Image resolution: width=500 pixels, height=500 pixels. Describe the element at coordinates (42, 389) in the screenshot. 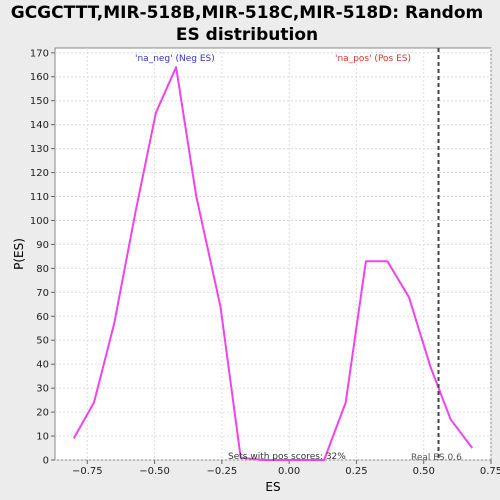

I see `y-tick-label: 30` at that location.